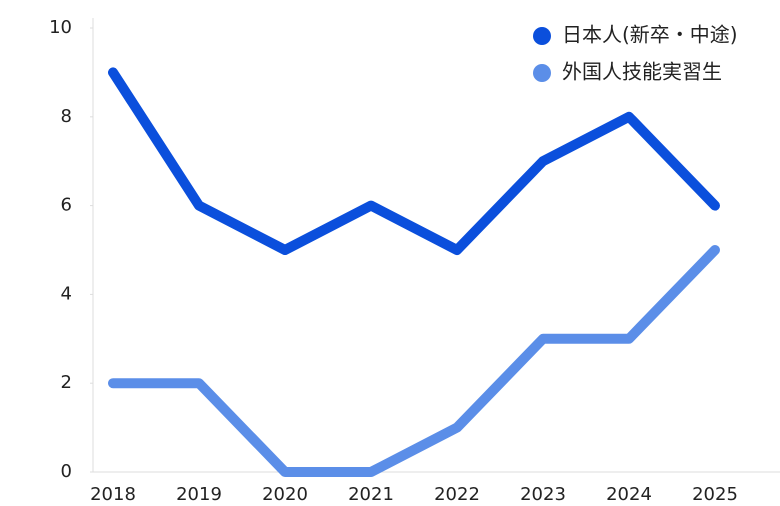 This screenshot has height=506, width=780. Describe the element at coordinates (543, 494) in the screenshot. I see `x-tick-label: 2023` at that location.